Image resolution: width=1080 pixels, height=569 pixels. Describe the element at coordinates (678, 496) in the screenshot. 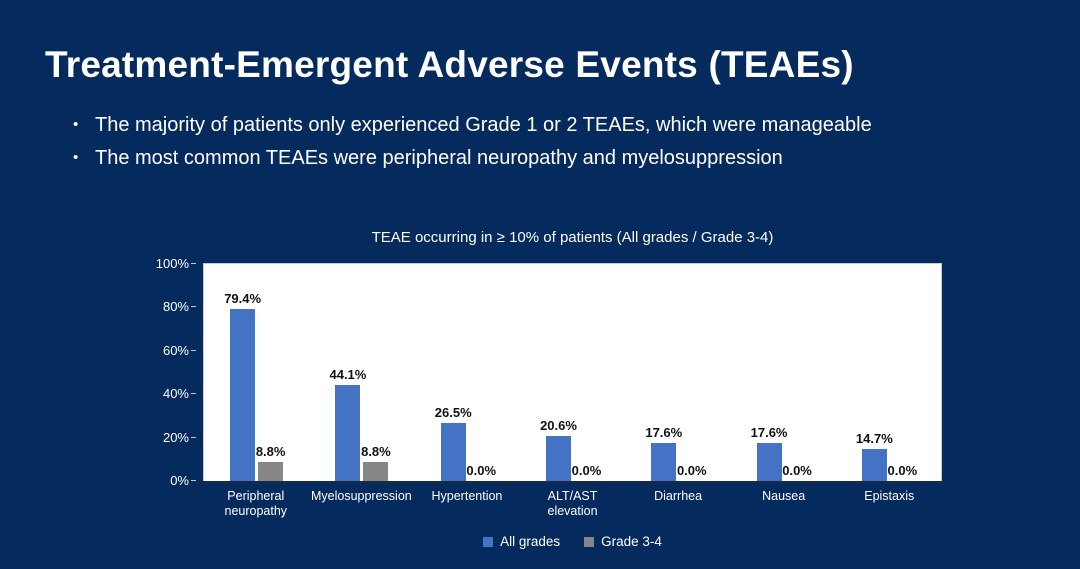

I see `x-axis-label: Diarrhea` at that location.